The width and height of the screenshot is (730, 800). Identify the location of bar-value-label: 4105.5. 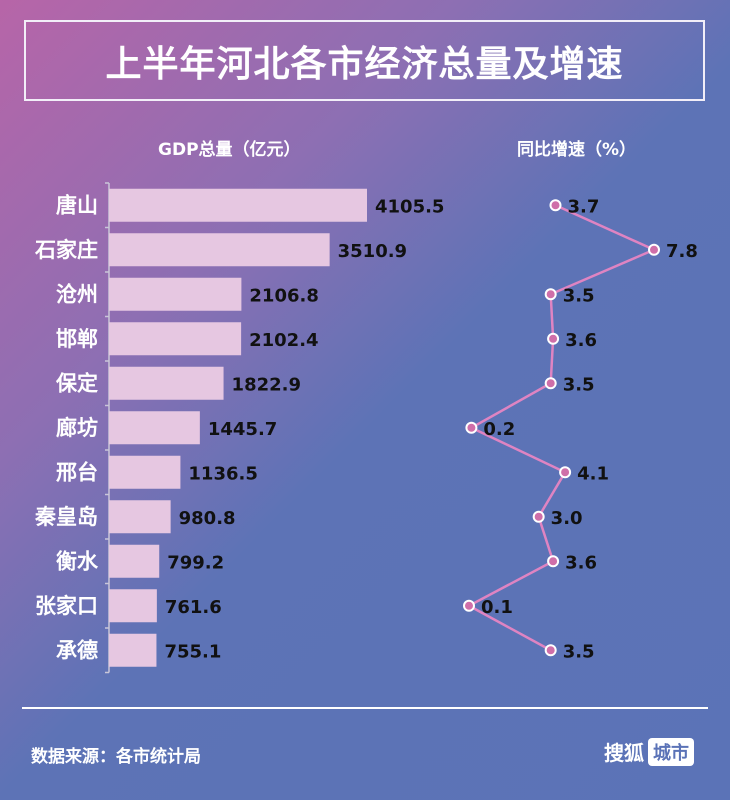
(409, 206).